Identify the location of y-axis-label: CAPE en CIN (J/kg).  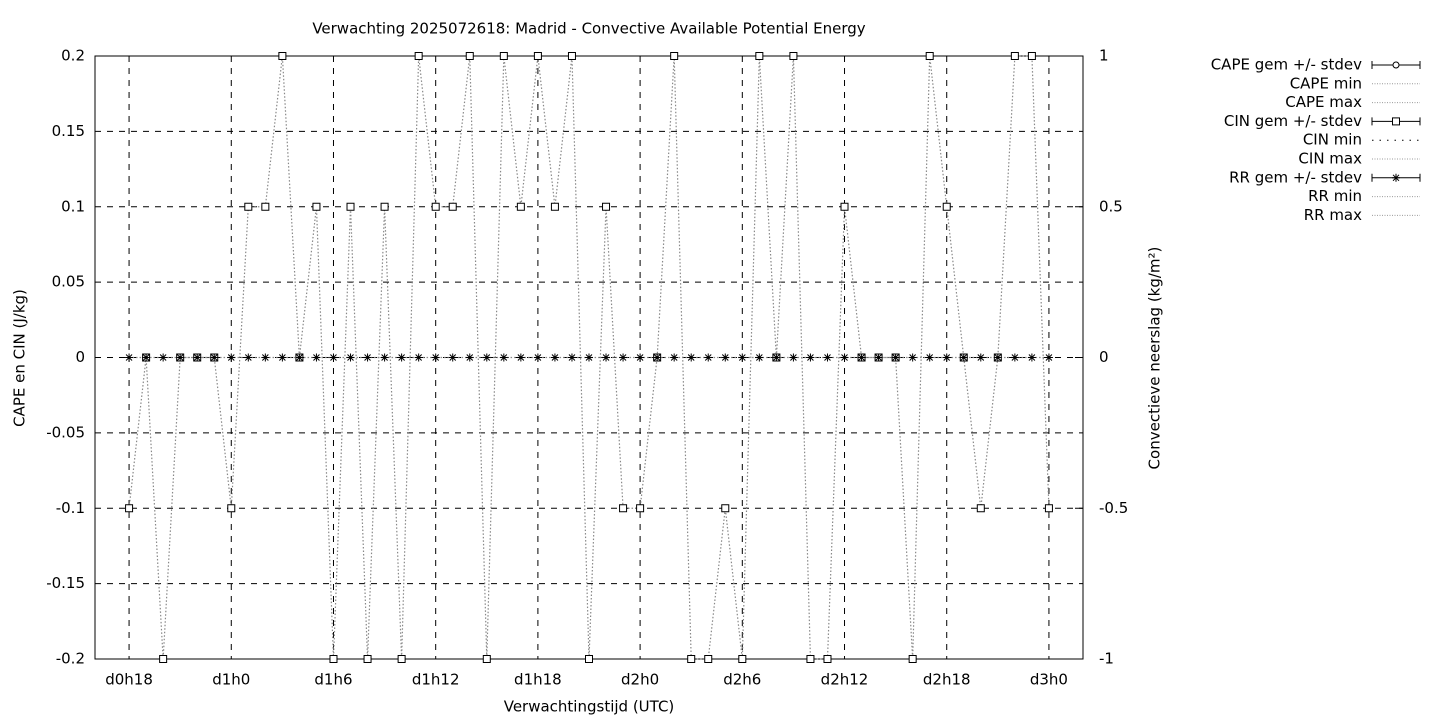
(20, 358).